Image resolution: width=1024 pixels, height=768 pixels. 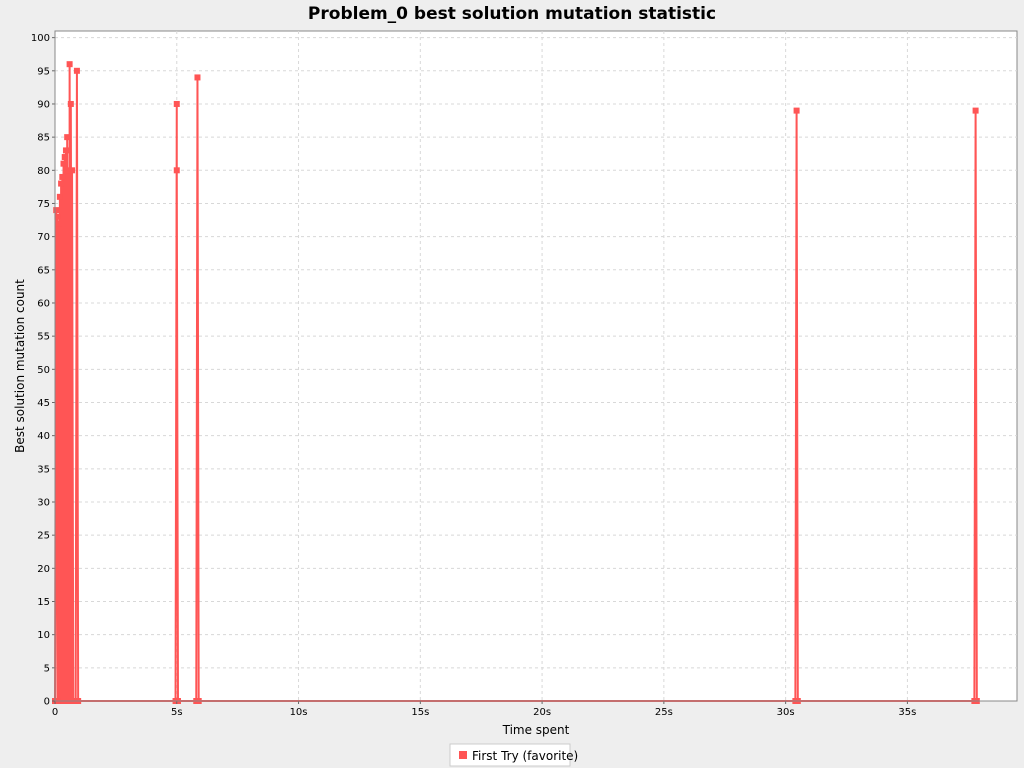 What do you see at coordinates (43, 71) in the screenshot?
I see `y-tick-label: 95` at bounding box center [43, 71].